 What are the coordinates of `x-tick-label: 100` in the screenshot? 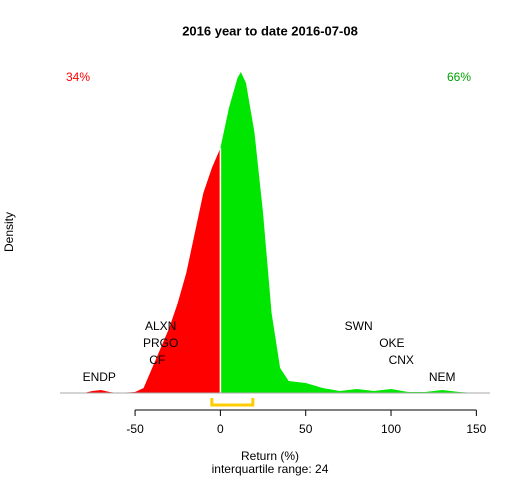 It's located at (391, 429).